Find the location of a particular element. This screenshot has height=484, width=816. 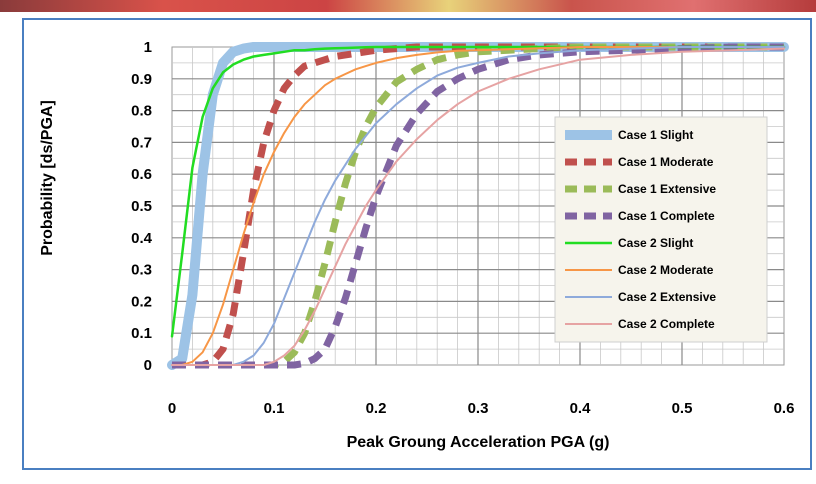

y-tick-labels: 0 0.1 0.2 0.3 0.4 0.5 0.6 0.7 0.8 0.9 1 is located at coordinates (142, 206).